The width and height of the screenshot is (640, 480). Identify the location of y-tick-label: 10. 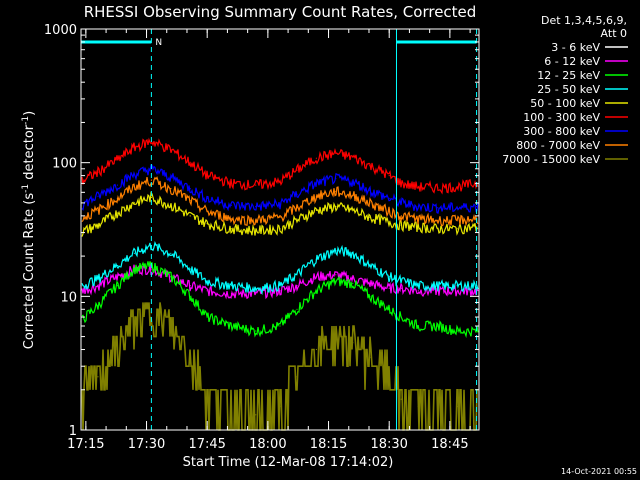
(68, 297).